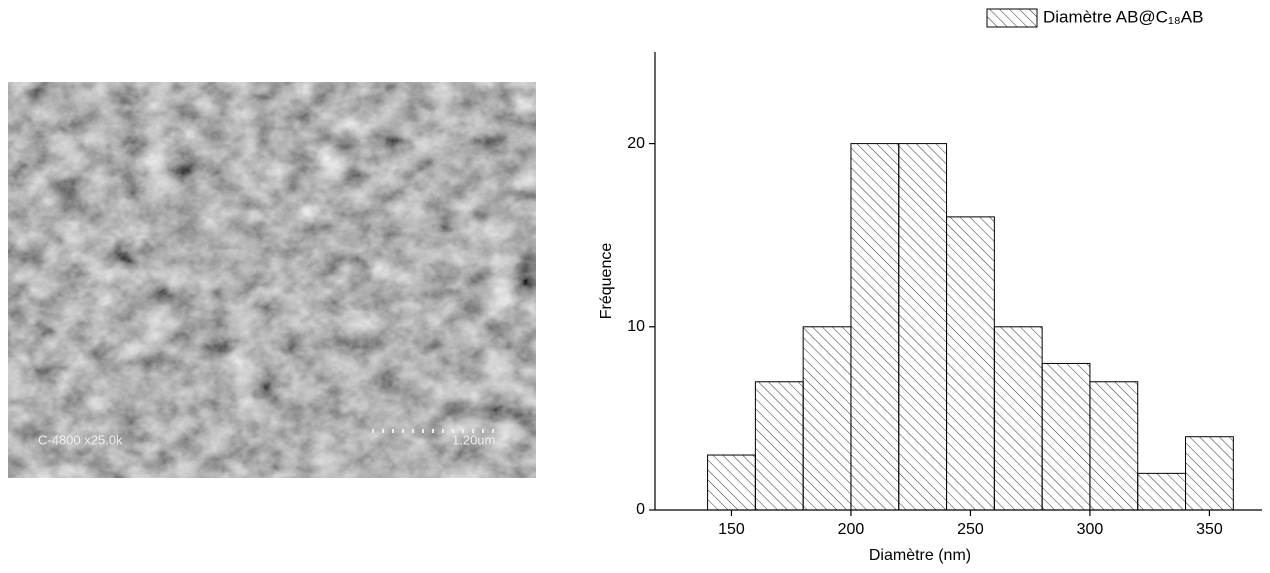 The height and width of the screenshot is (573, 1270). Describe the element at coordinates (1209, 529) in the screenshot. I see `x-tick-label: 350` at that location.